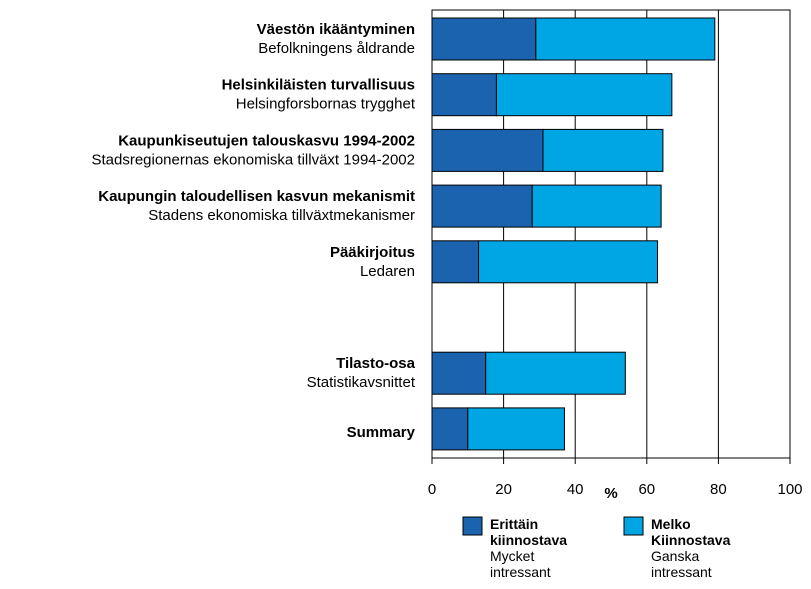 The width and height of the screenshot is (811, 589). Describe the element at coordinates (789, 489) in the screenshot. I see `x-tick-label: 100` at that location.